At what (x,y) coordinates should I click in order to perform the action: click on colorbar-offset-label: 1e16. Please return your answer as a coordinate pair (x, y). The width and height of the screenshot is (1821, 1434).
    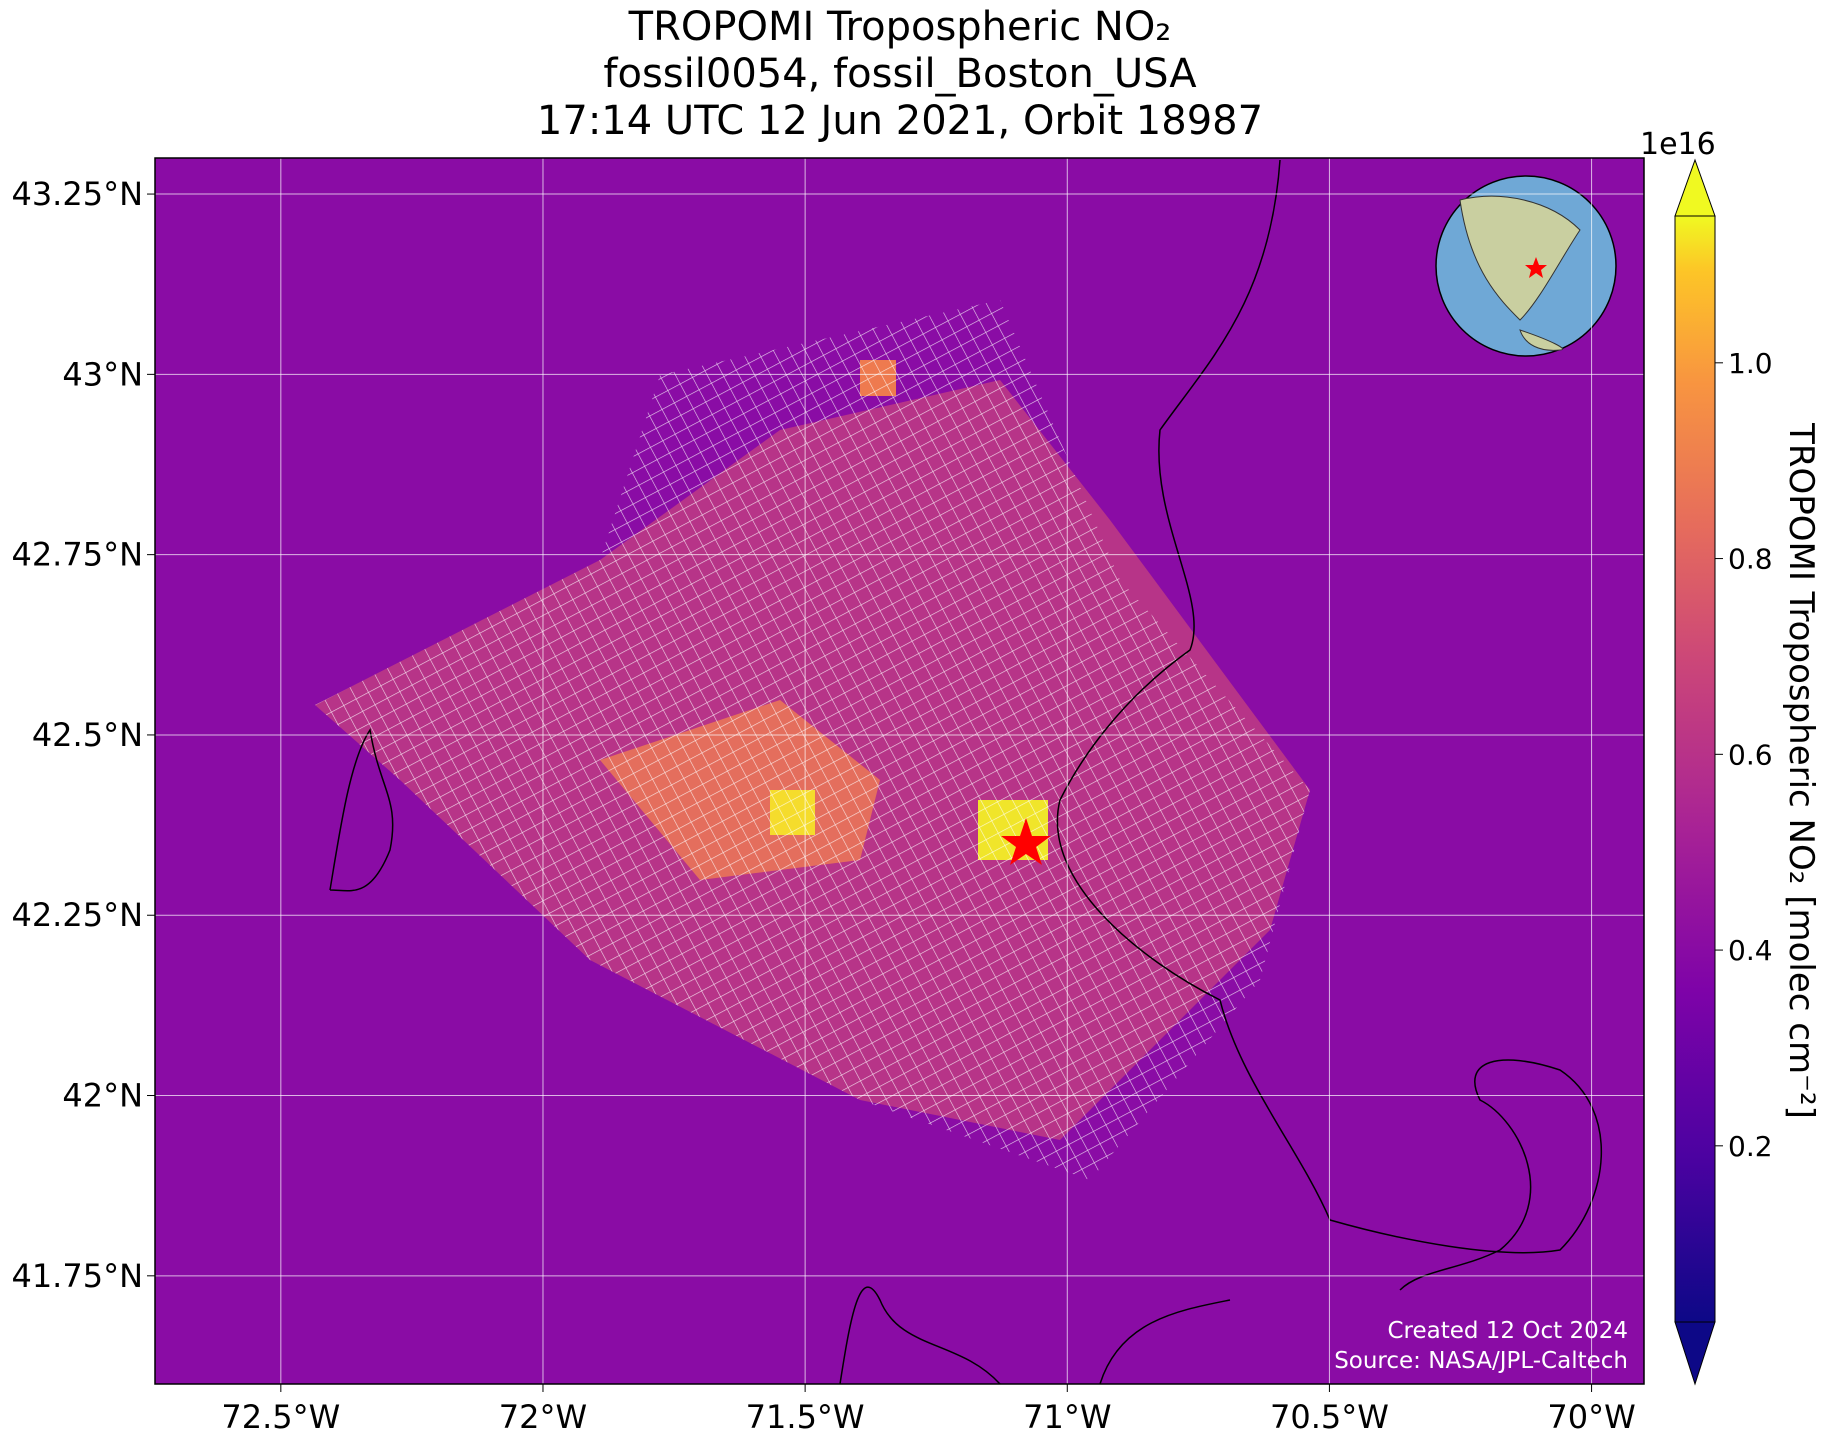
    Looking at the image, I should click on (1678, 144).